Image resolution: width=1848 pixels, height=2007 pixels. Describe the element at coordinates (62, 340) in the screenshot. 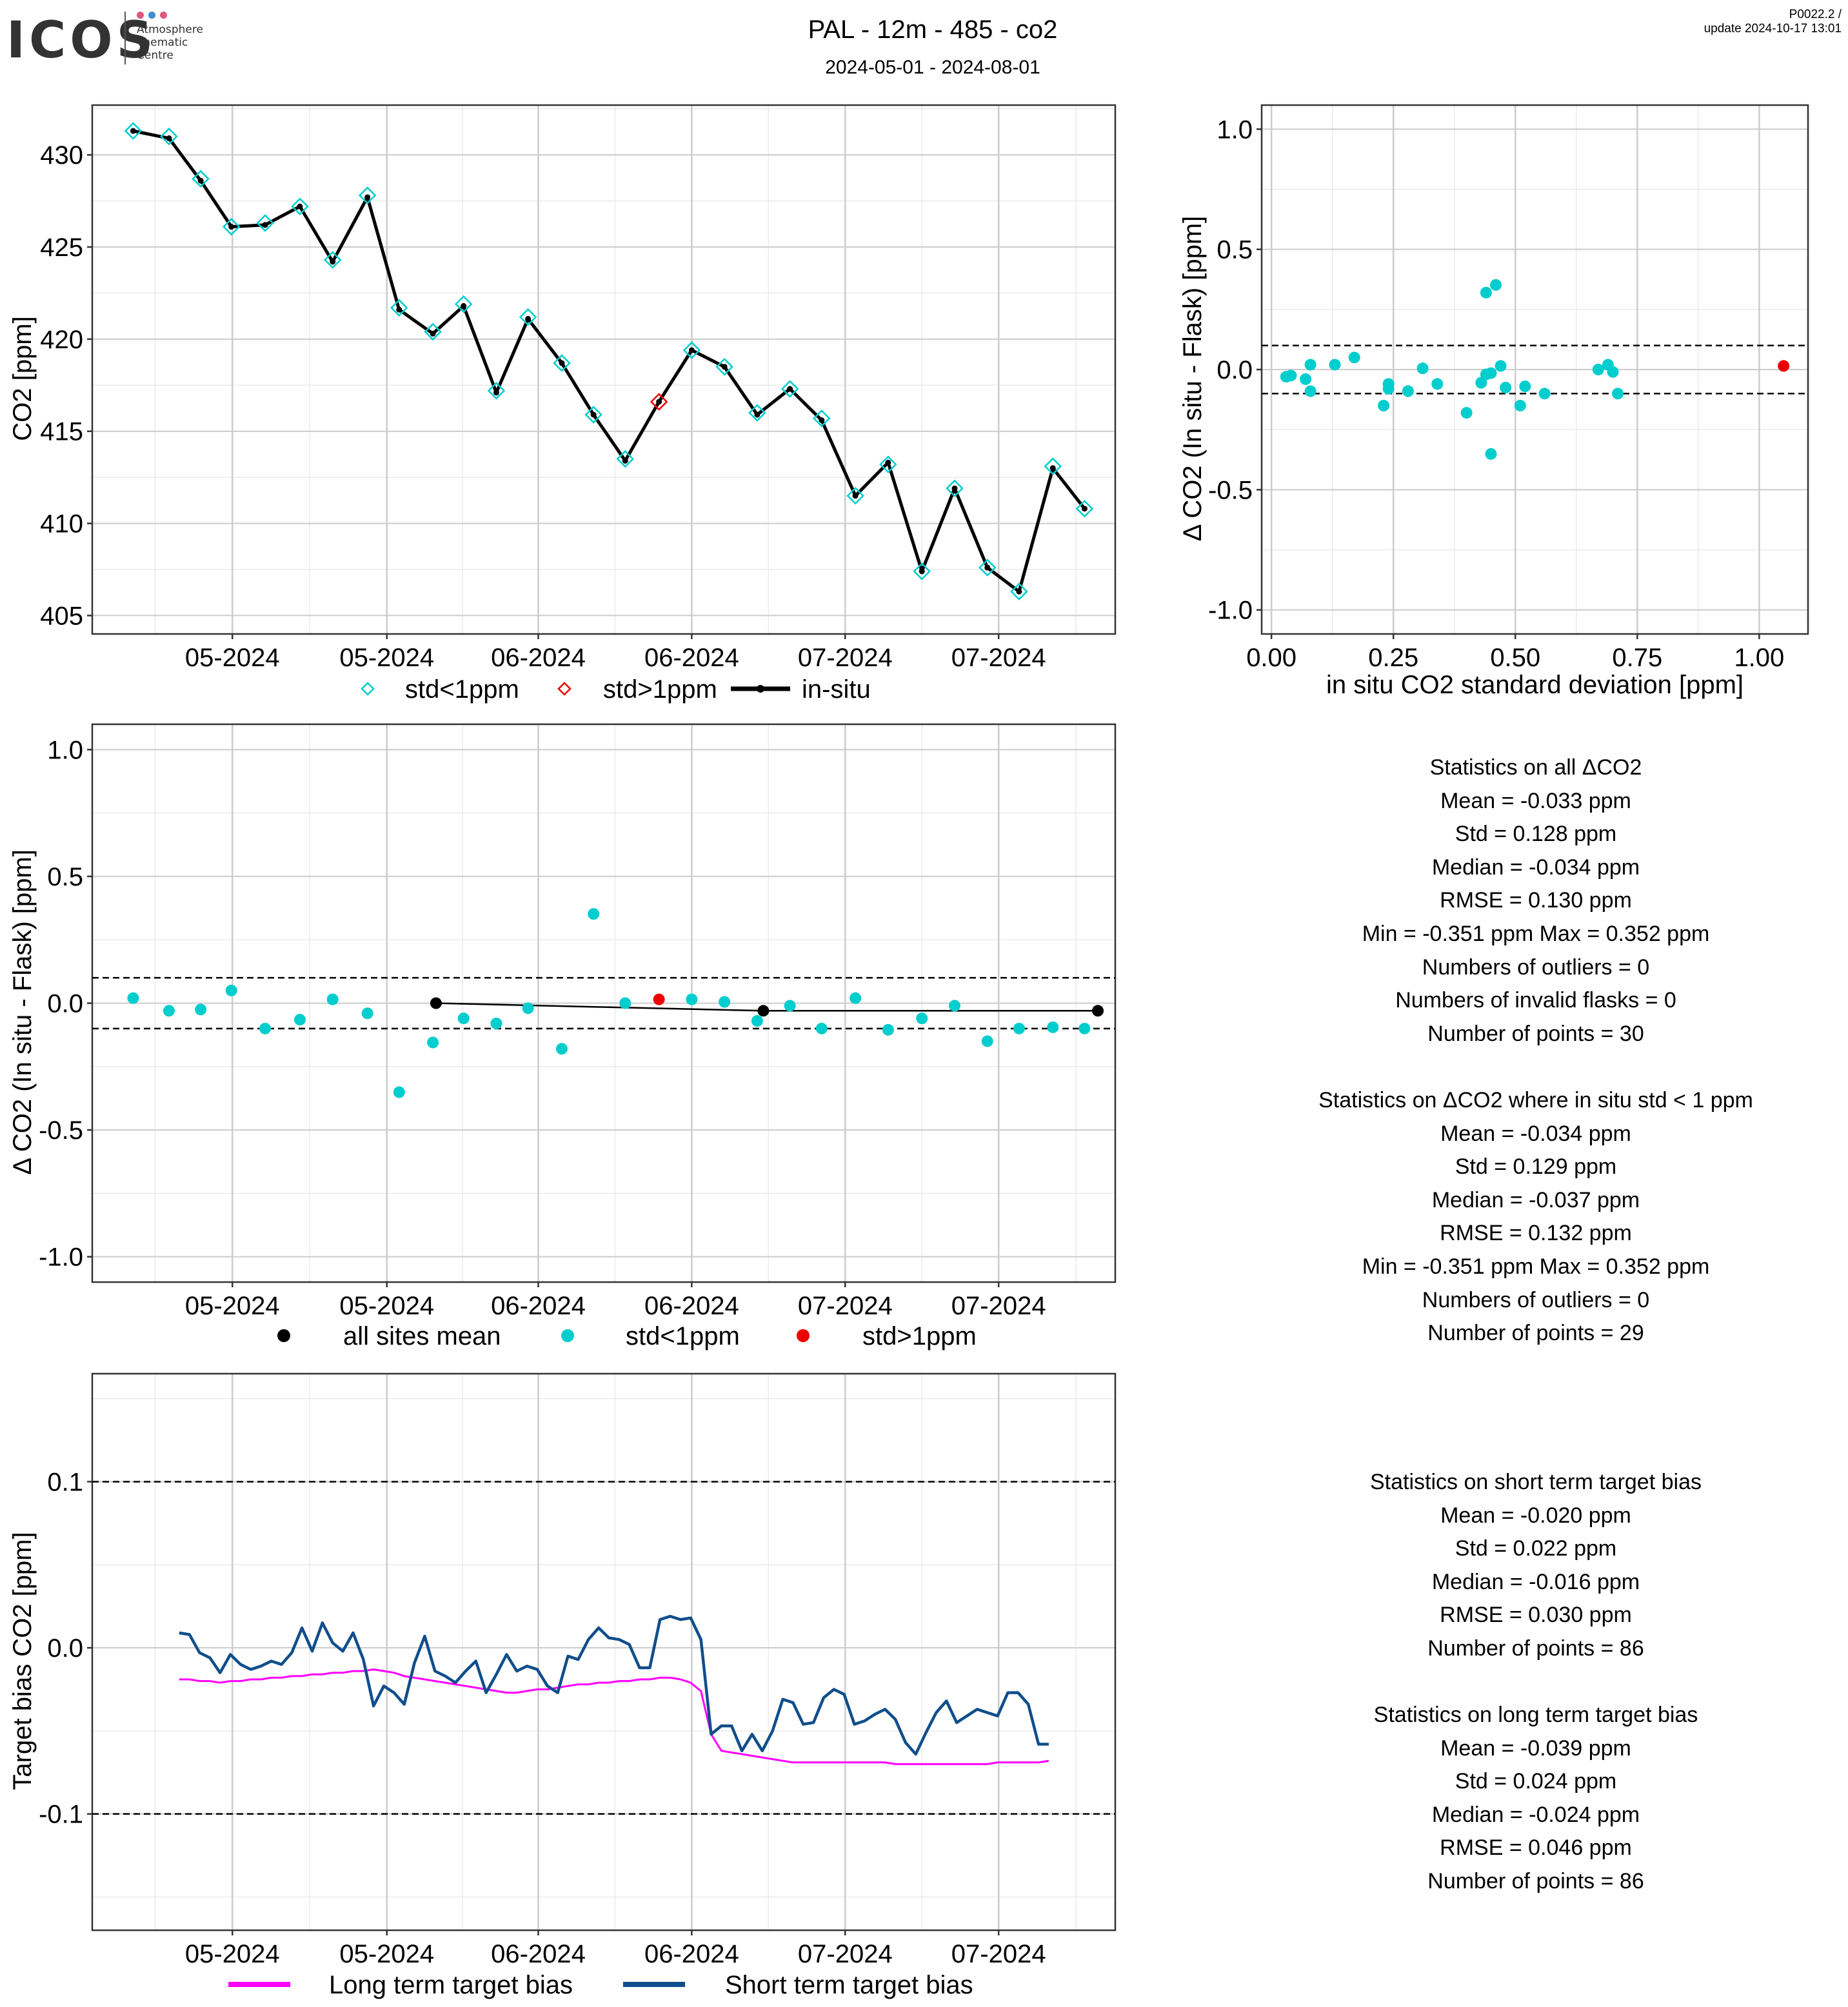

I see `y-tick-label: 420` at that location.